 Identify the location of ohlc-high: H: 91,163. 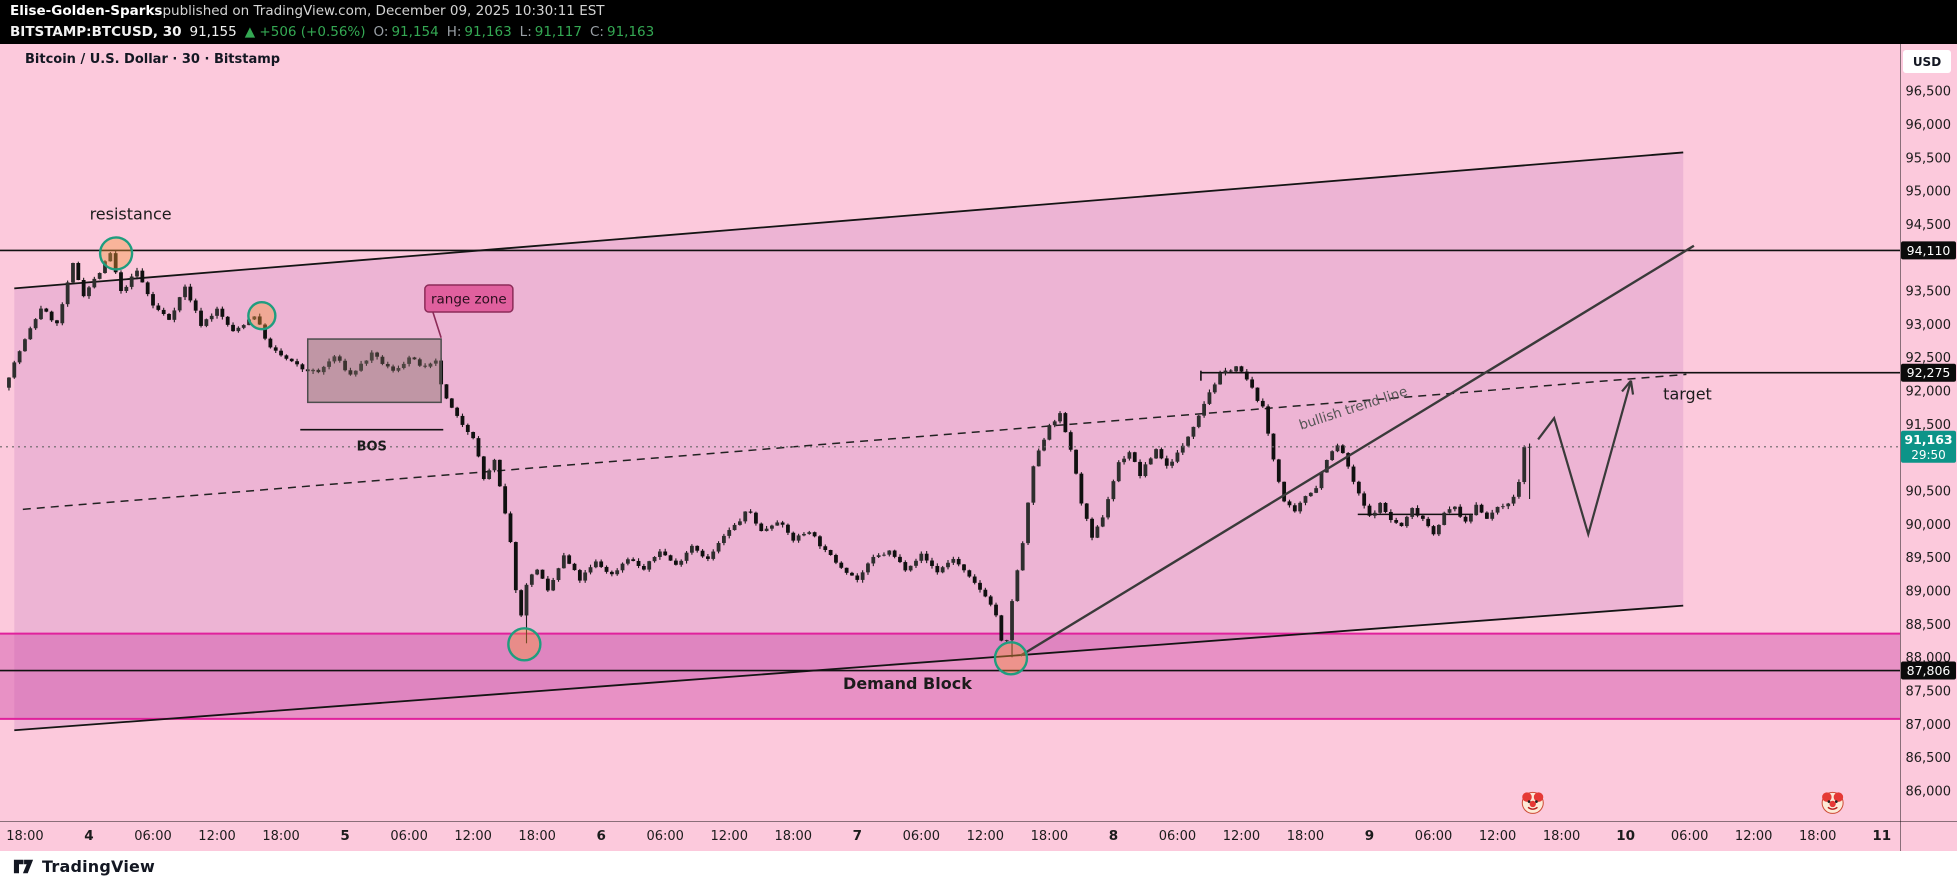
(479, 32).